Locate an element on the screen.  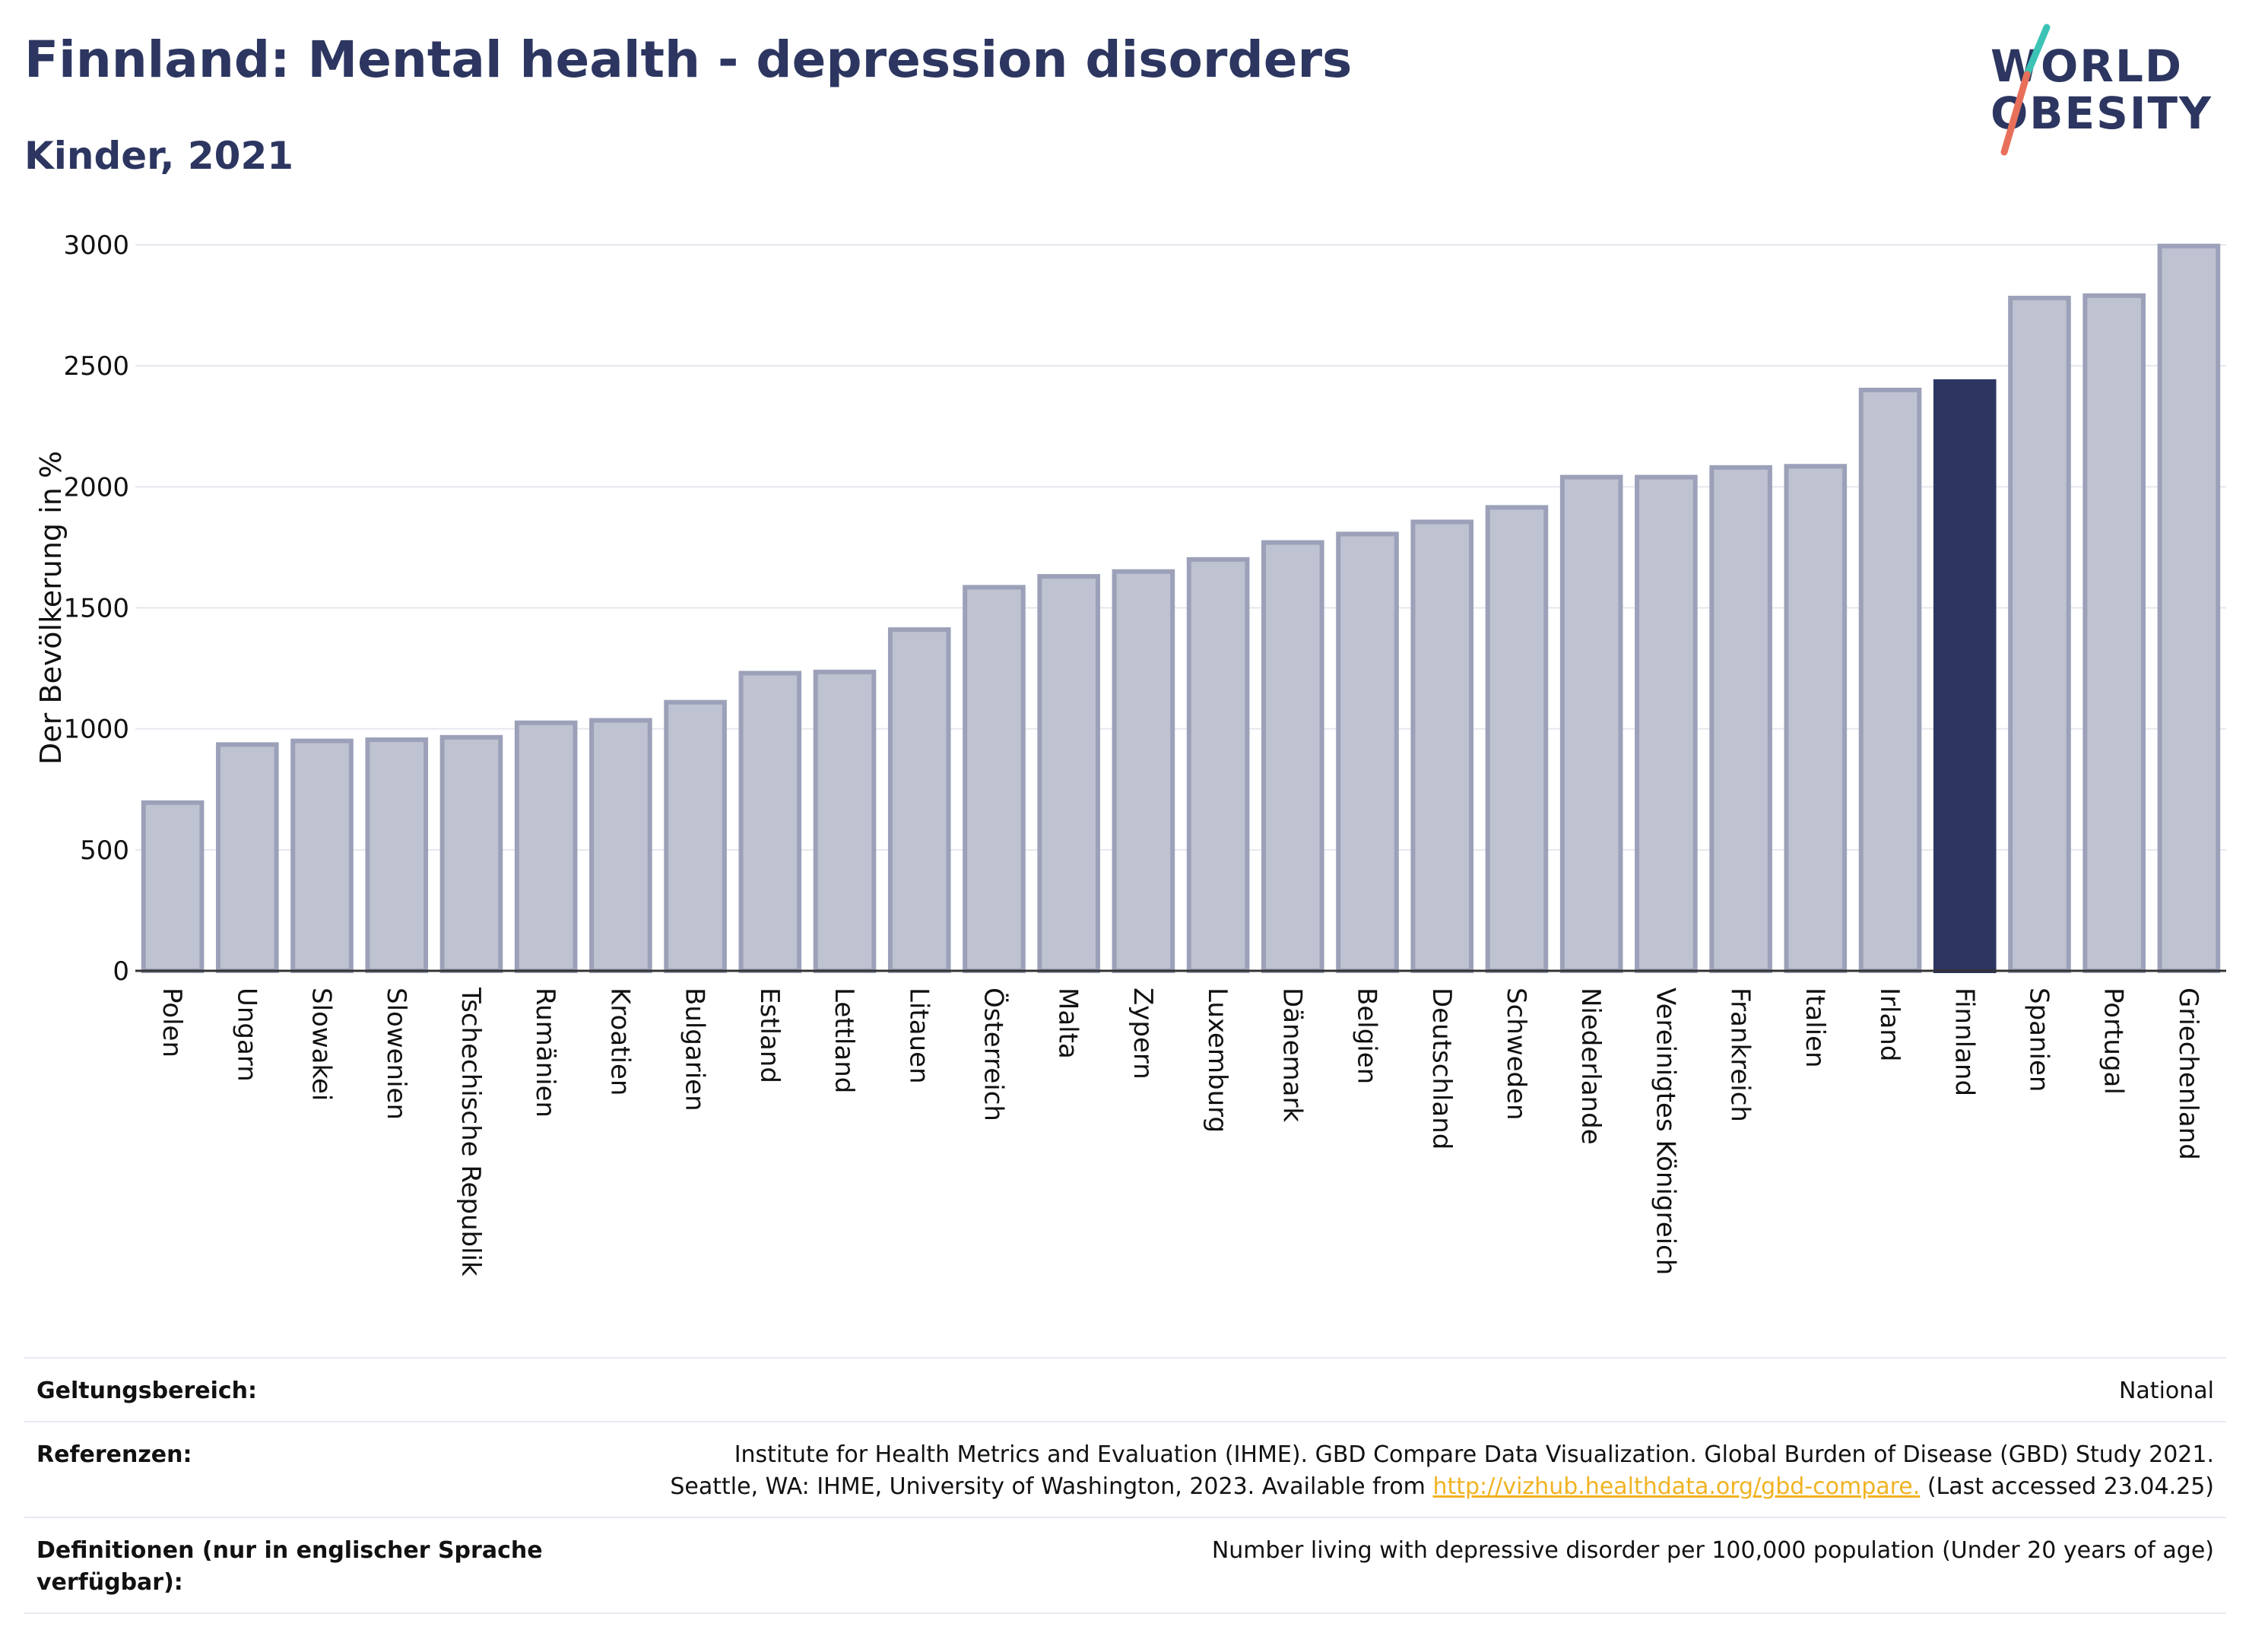
bar-Litauen is located at coordinates (919, 800).